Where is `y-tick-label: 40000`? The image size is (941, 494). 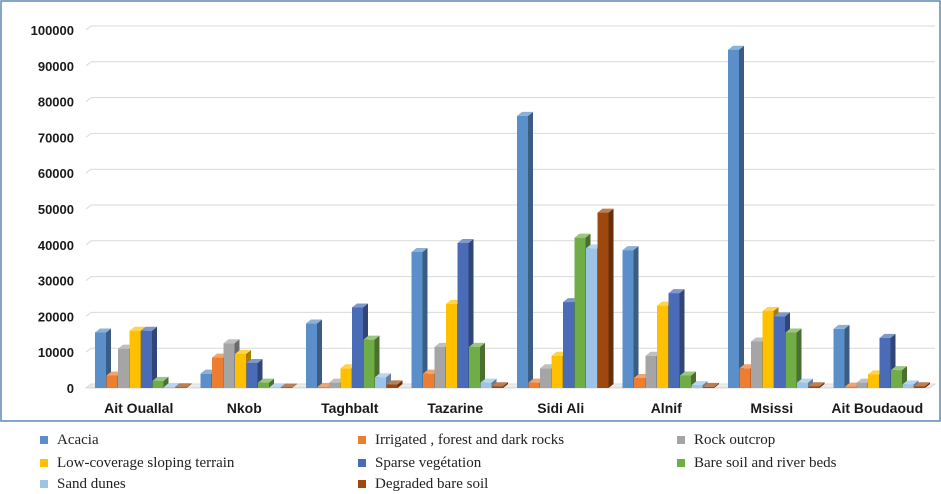
y-tick-label: 40000 is located at coordinates (56, 245).